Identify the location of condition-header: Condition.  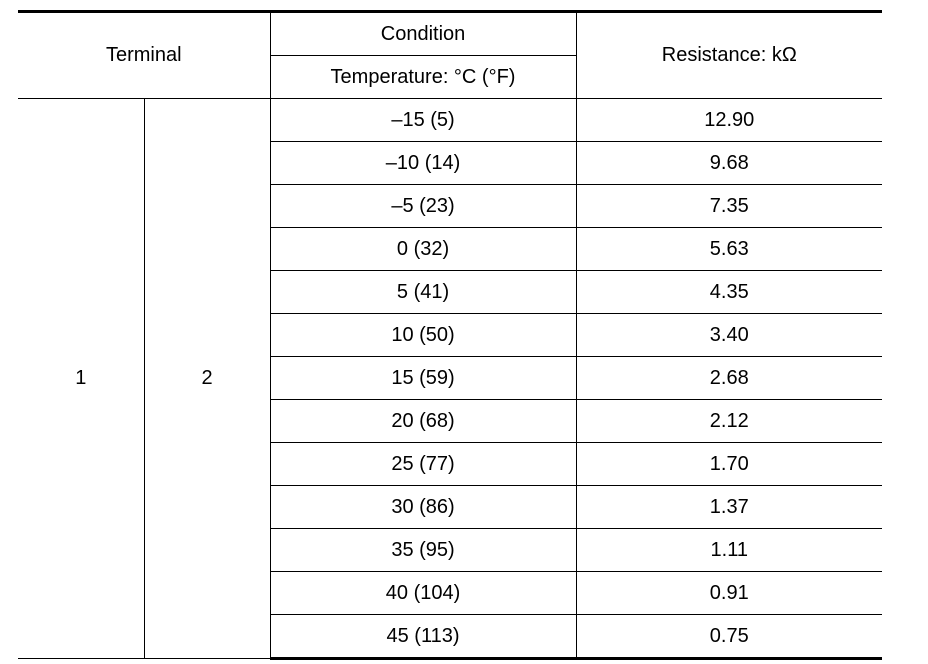
(423, 33).